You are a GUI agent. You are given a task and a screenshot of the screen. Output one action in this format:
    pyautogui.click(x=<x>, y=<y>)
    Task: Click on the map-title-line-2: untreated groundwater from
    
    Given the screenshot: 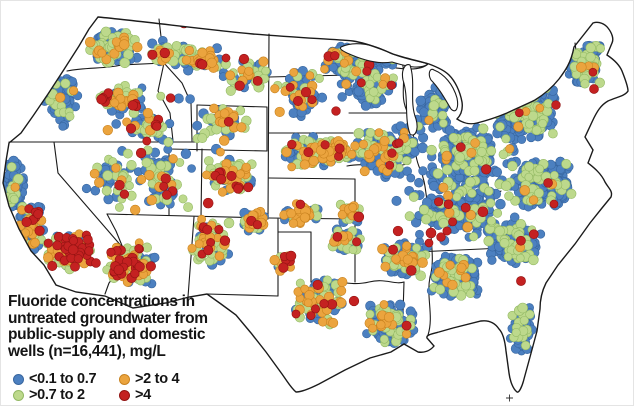 What is the action you would take?
    pyautogui.click(x=108, y=318)
    